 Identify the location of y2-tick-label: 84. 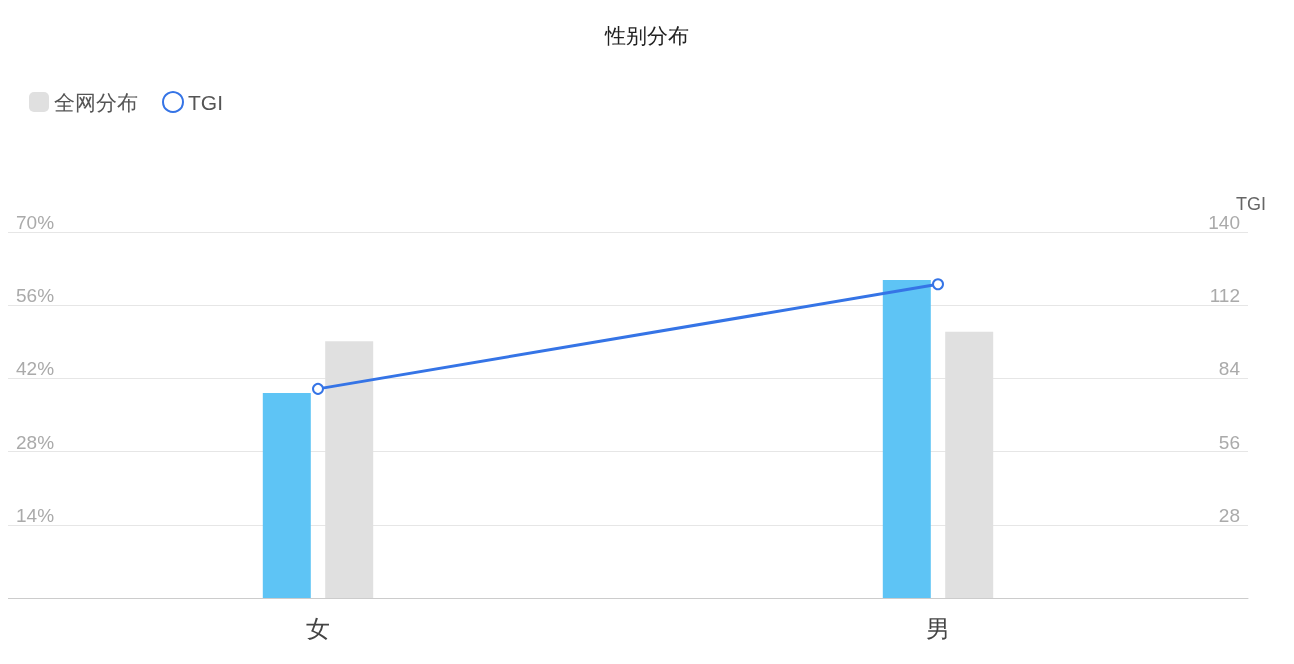
(1229, 369).